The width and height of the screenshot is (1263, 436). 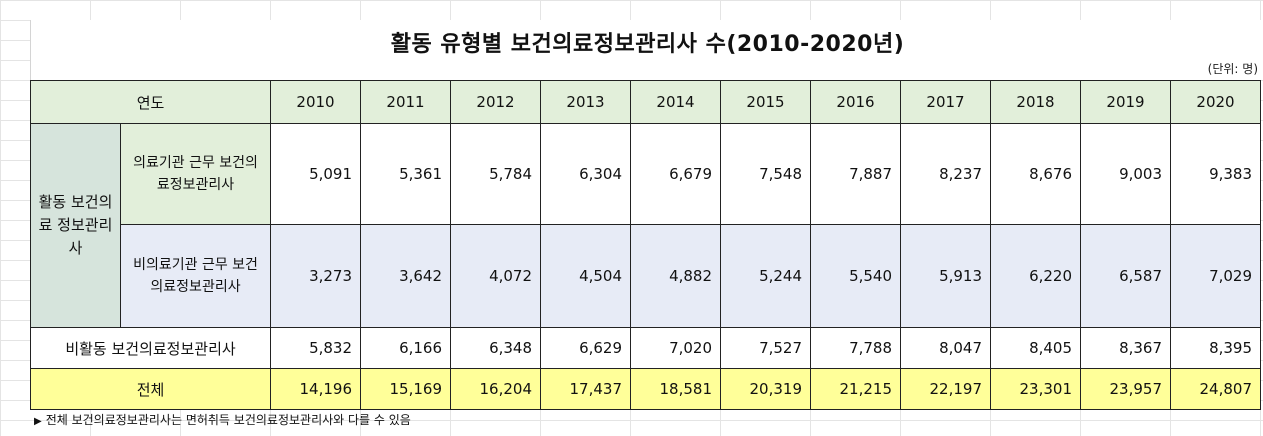 I want to click on table-title-text: 활동 유형별 보건의료정보관리사 수(2010-2020년), so click(x=647, y=46).